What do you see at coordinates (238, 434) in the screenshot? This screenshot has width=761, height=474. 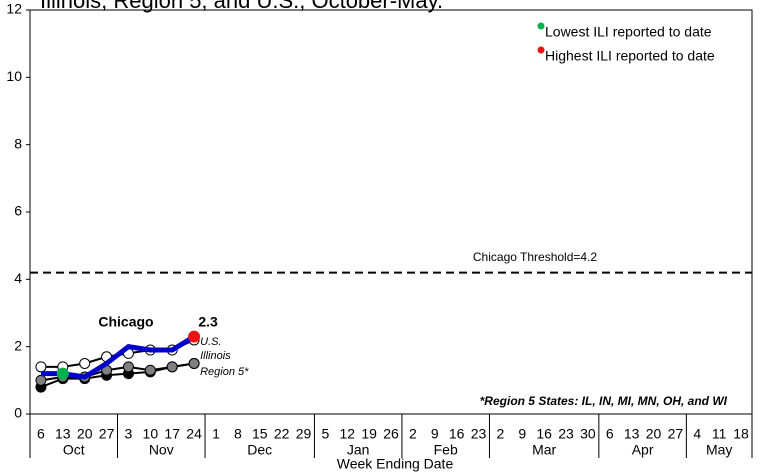 I see `x-tick-label: 8` at bounding box center [238, 434].